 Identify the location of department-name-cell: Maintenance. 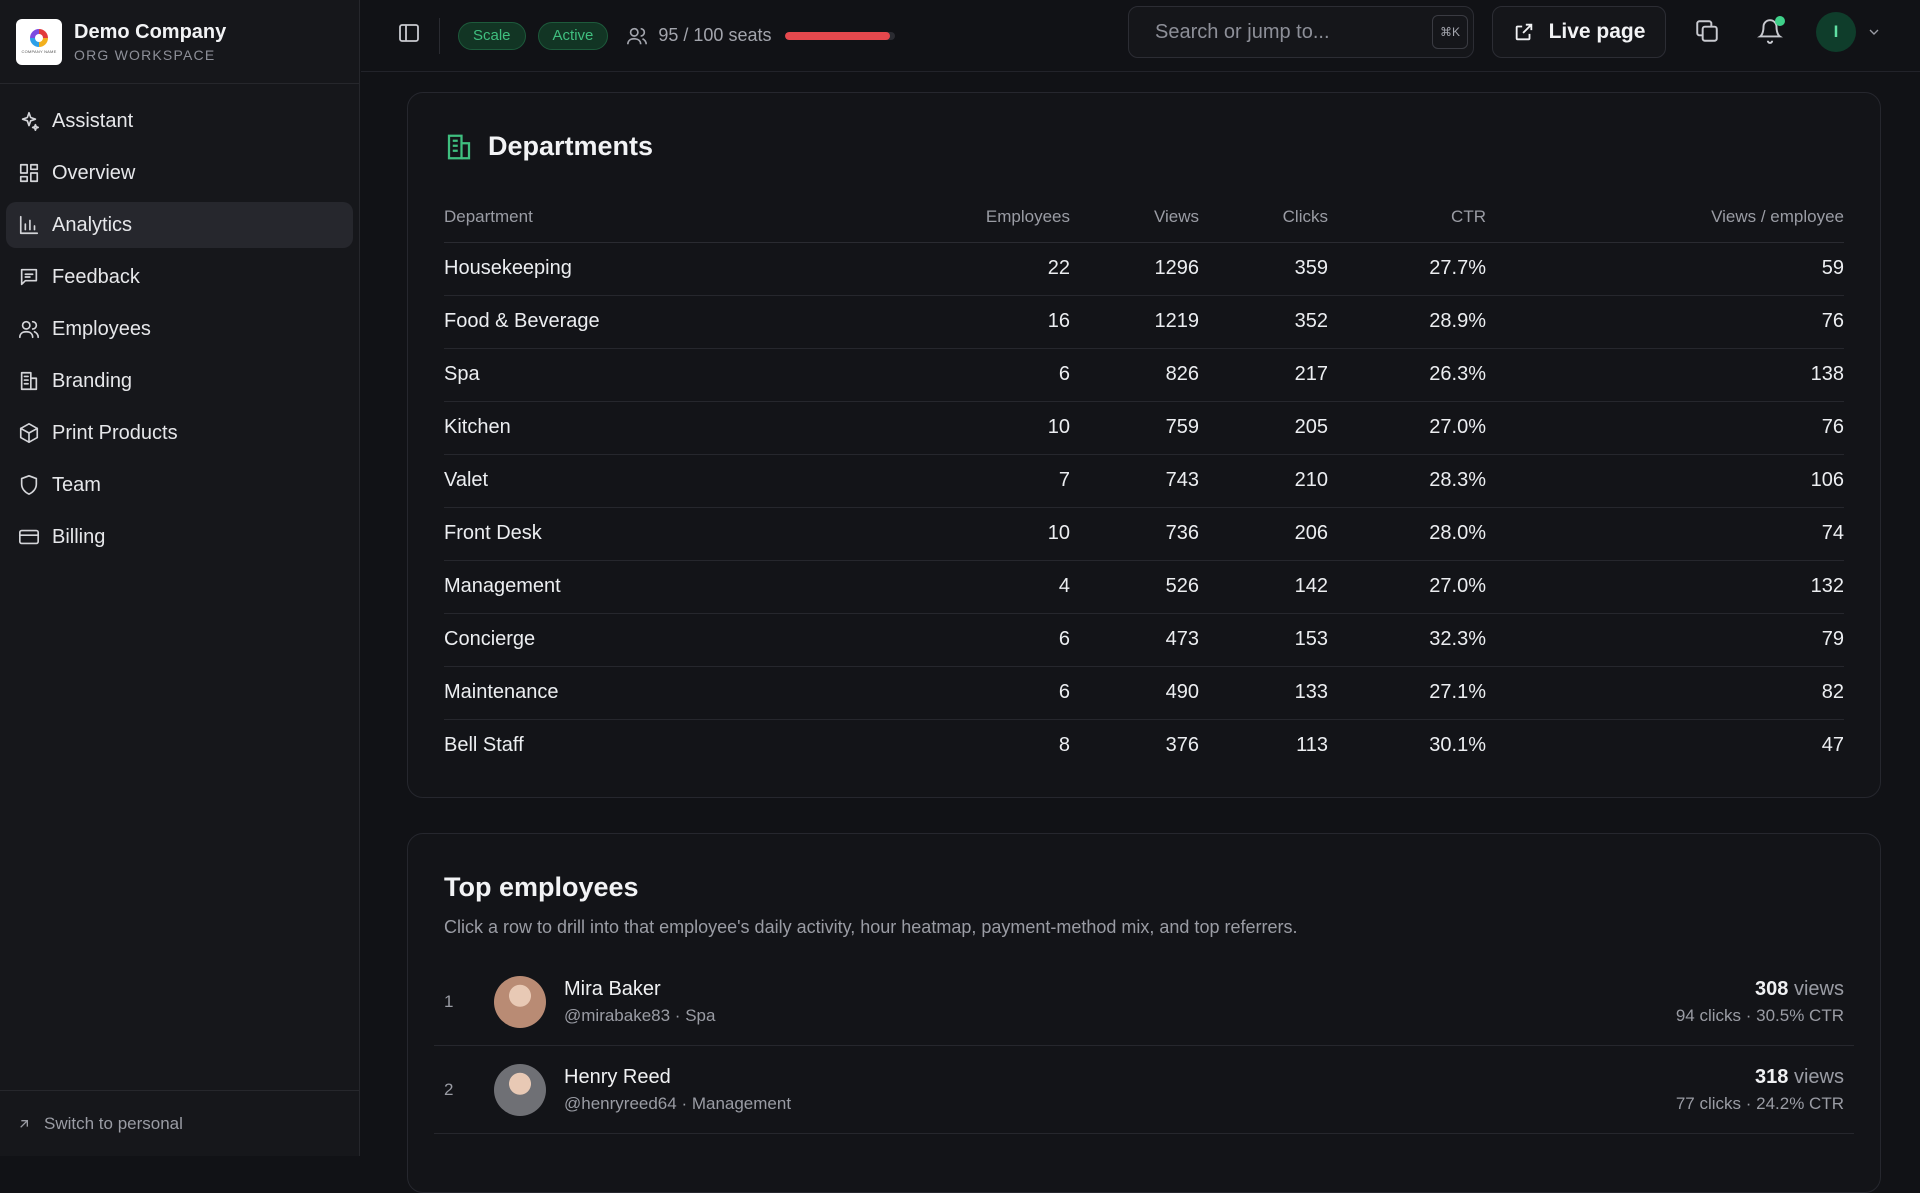
(674, 693).